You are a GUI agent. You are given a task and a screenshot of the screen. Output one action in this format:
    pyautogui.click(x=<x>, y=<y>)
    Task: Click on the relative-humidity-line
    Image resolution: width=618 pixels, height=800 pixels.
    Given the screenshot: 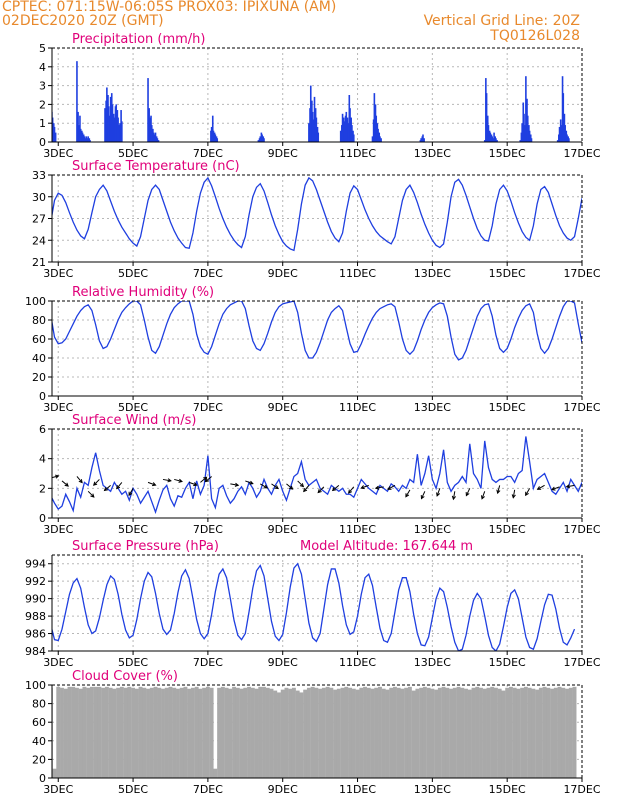 What is the action you would take?
    pyautogui.click(x=317, y=331)
    